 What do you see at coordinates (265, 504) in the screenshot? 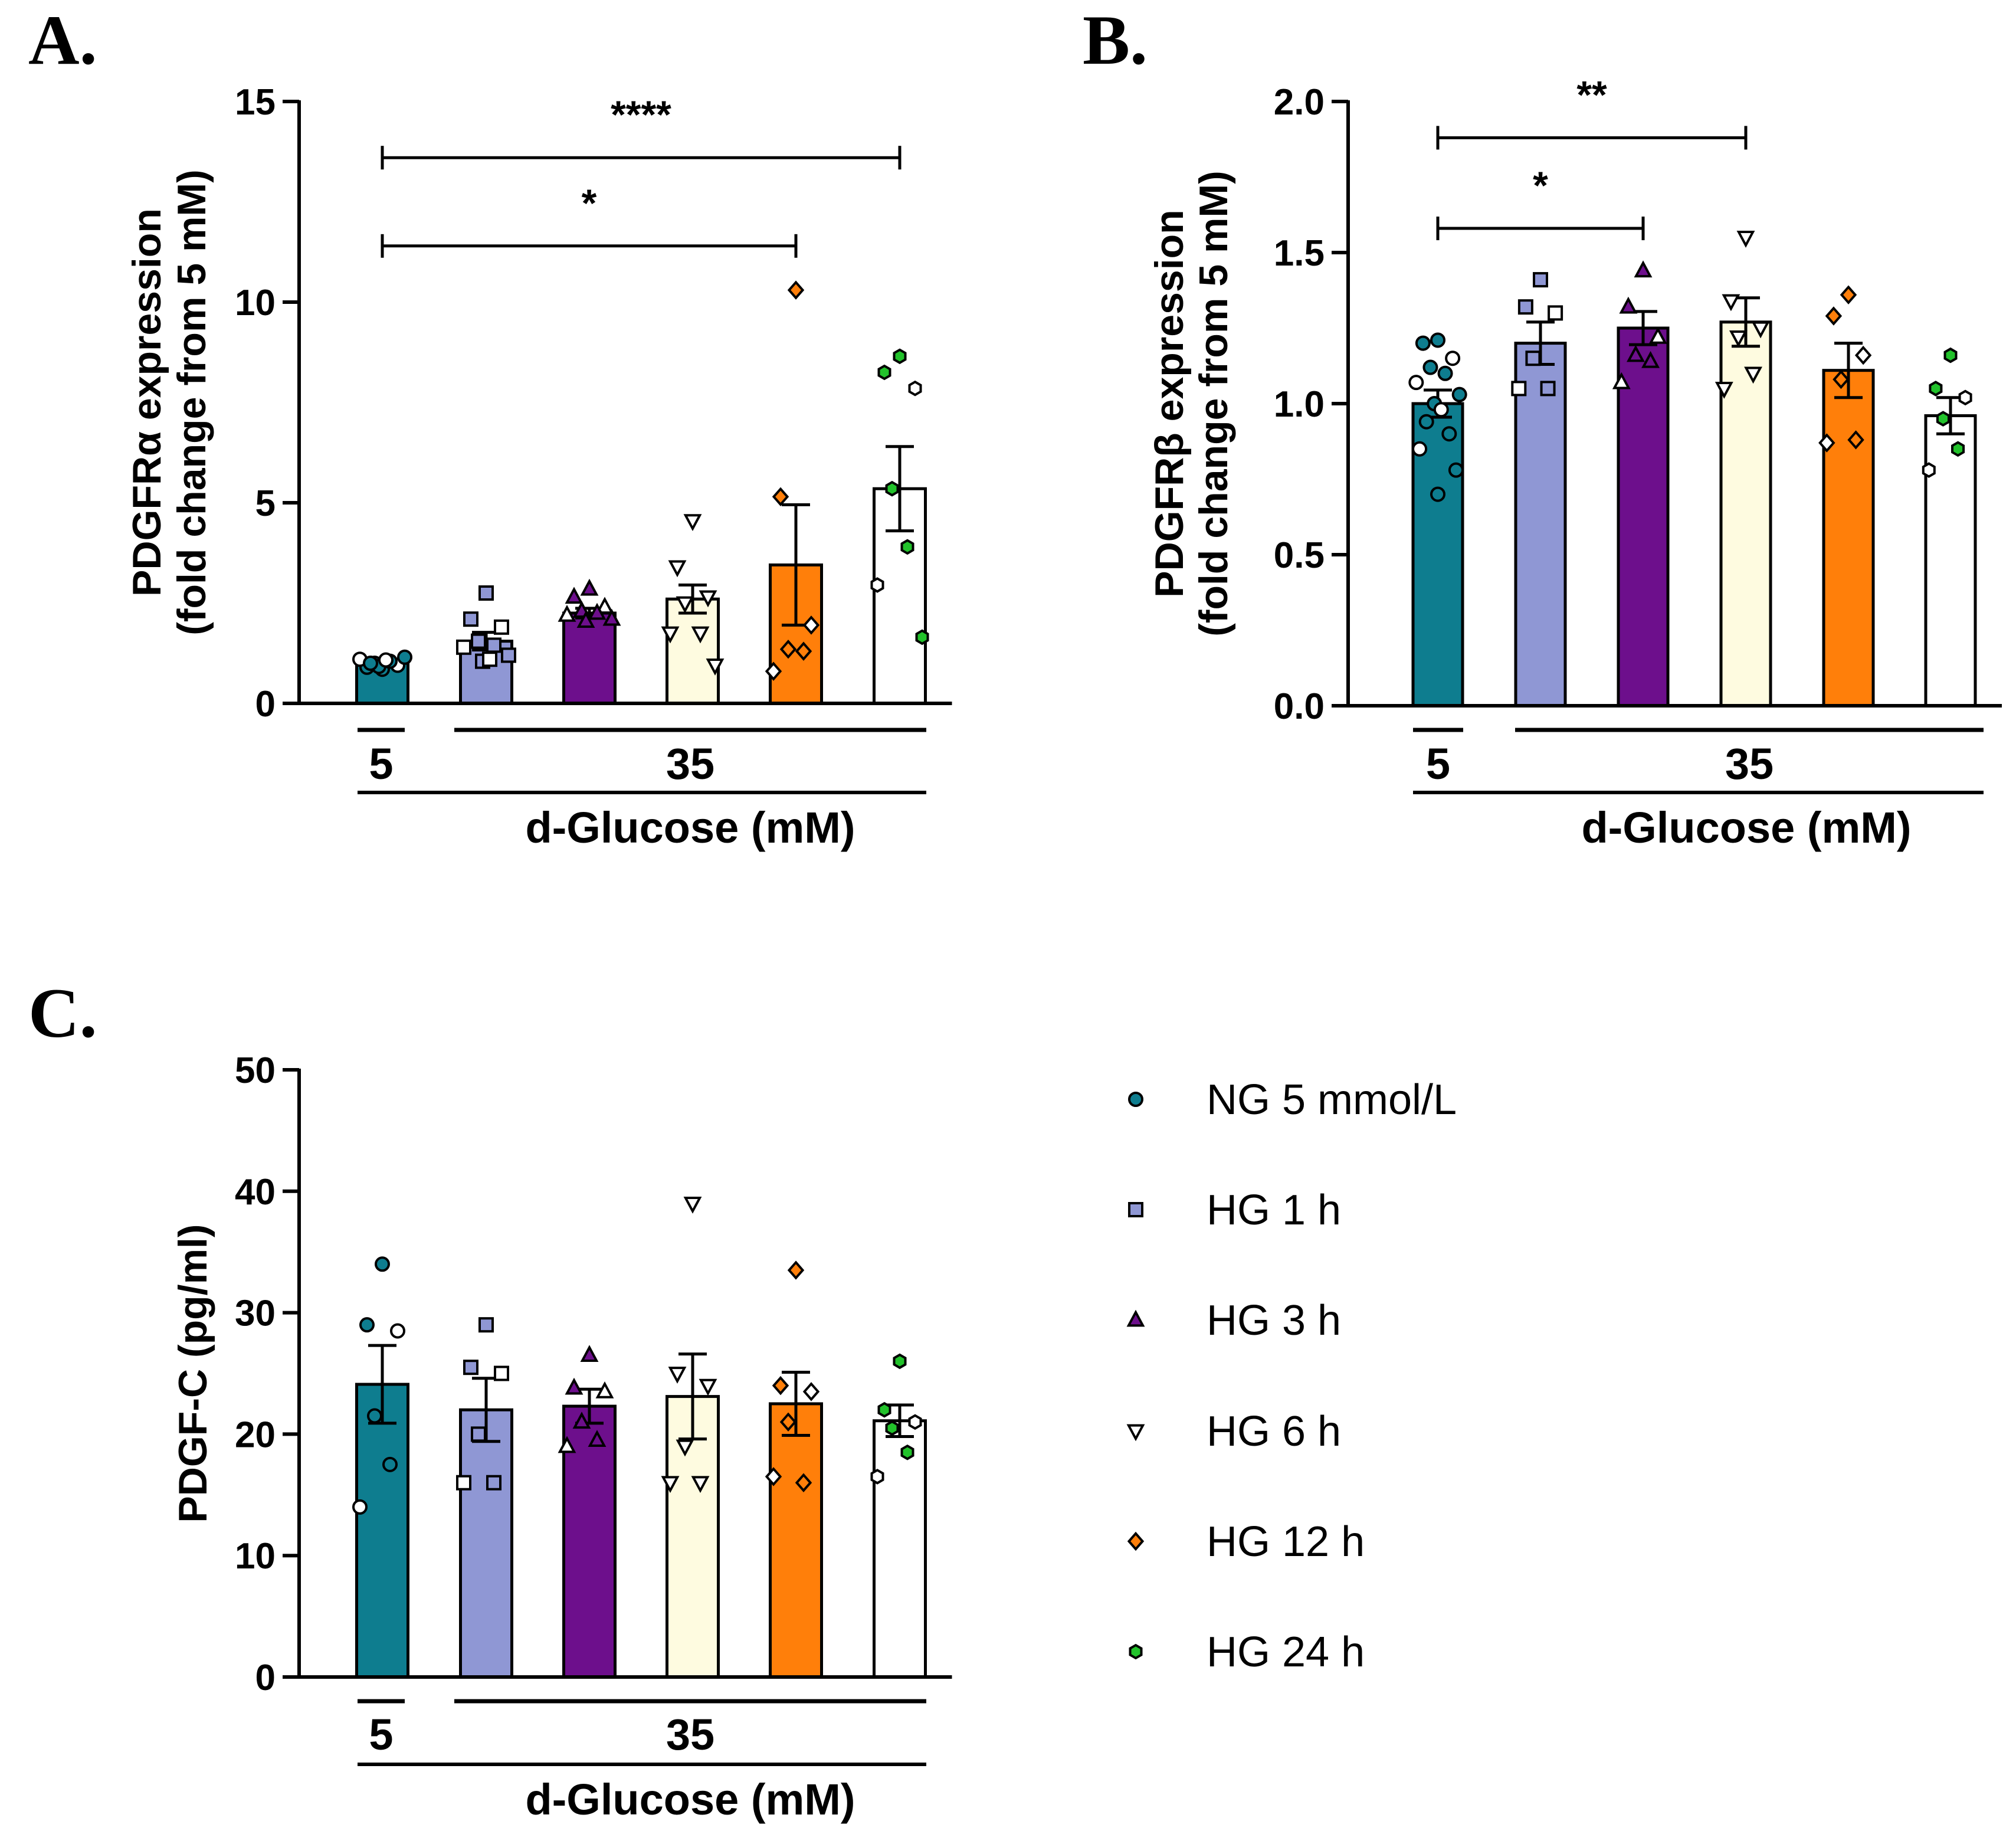
I see `y-tick-label: 5` at bounding box center [265, 504].